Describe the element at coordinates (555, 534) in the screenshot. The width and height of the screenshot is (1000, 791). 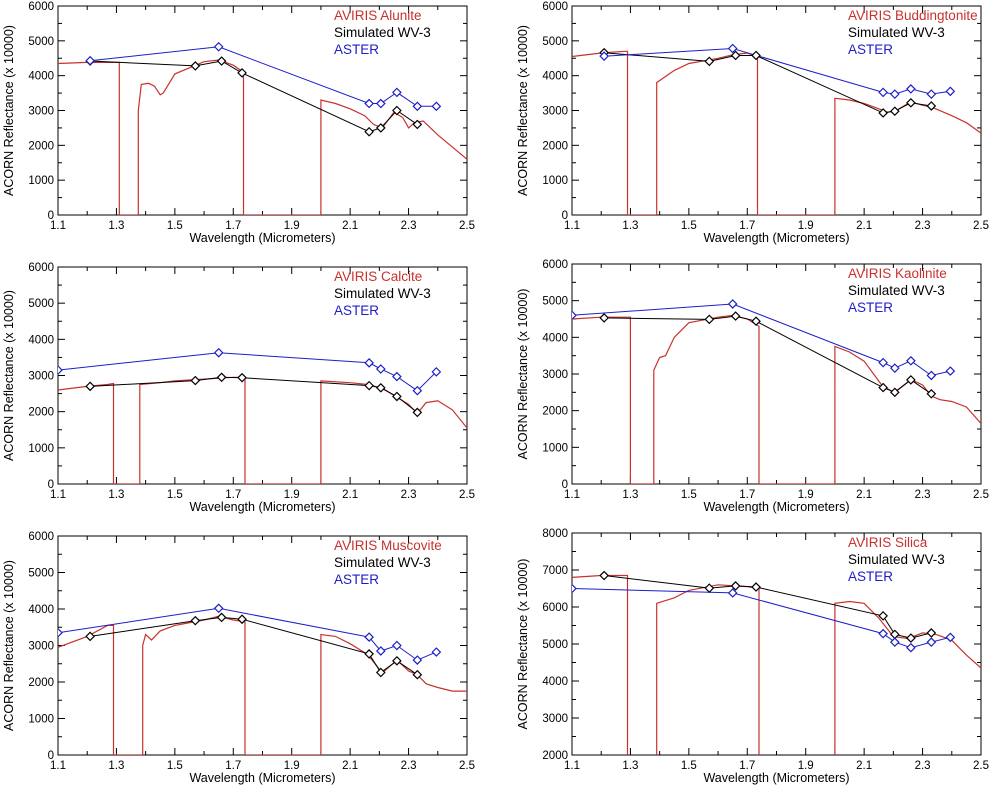
I see `y-tick-label: 8000` at that location.